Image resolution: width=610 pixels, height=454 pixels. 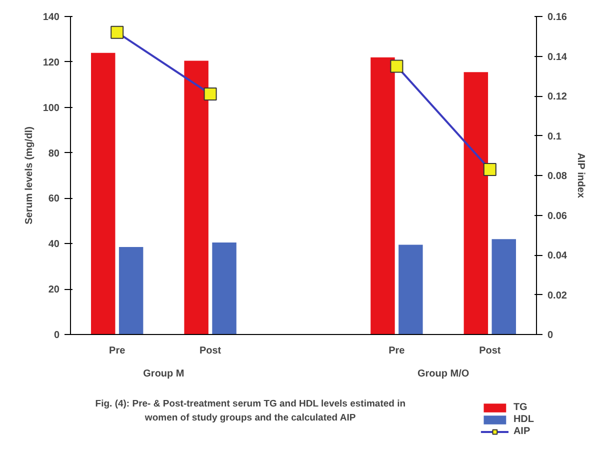 What do you see at coordinates (51, 17) in the screenshot?
I see `y-tick-label: 140` at bounding box center [51, 17].